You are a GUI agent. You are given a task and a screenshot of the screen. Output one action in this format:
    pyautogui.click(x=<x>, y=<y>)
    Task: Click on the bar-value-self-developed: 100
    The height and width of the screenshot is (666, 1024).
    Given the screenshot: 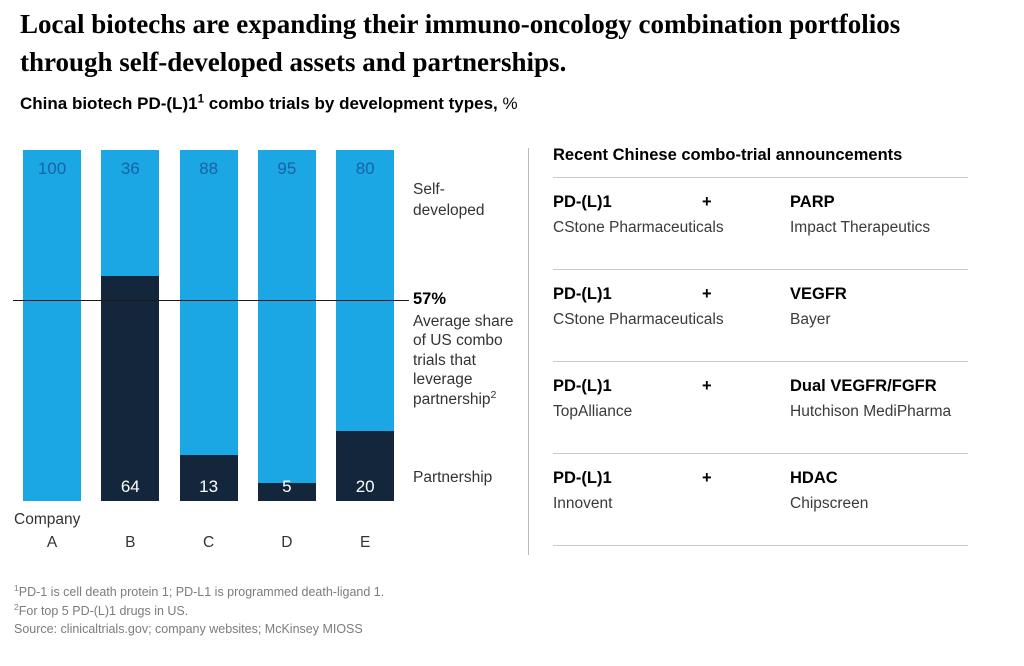 What is the action you would take?
    pyautogui.click(x=52, y=168)
    